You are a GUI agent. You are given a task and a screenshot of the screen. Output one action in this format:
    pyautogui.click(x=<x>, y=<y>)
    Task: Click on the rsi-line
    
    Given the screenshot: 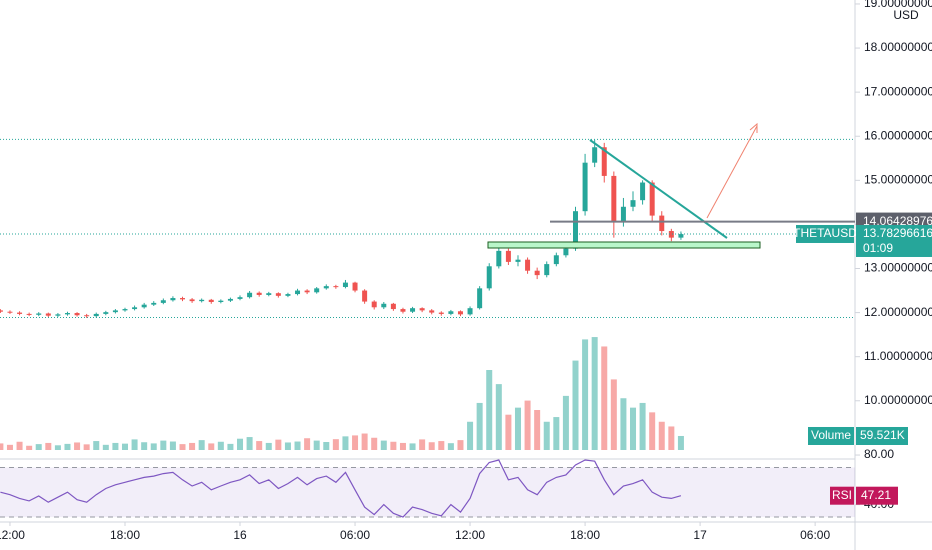 What is the action you would take?
    pyautogui.click(x=341, y=488)
    